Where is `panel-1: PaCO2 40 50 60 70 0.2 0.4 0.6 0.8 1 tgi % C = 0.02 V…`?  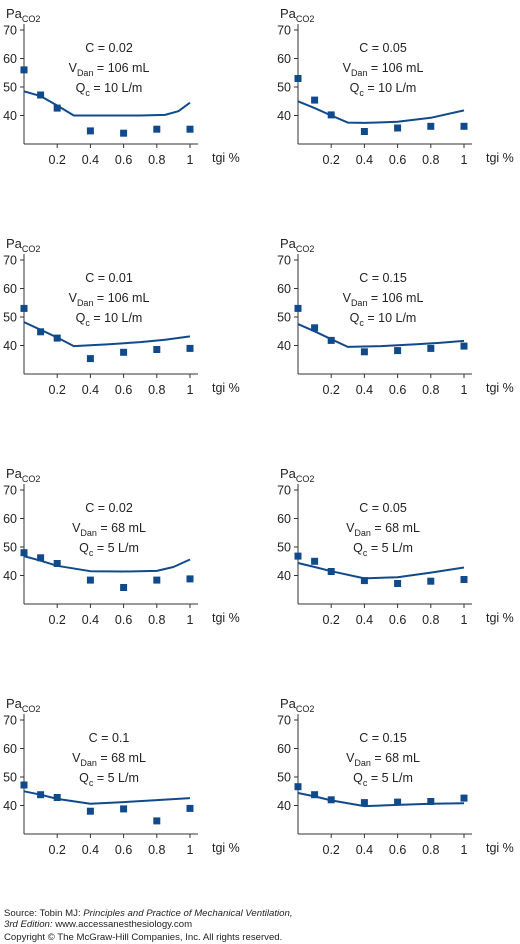 panel-1: PaCO2 40 50 60 70 0.2 0.4 0.6 0.8 1 tgi % C = 0.02 V… is located at coordinates (121, 86).